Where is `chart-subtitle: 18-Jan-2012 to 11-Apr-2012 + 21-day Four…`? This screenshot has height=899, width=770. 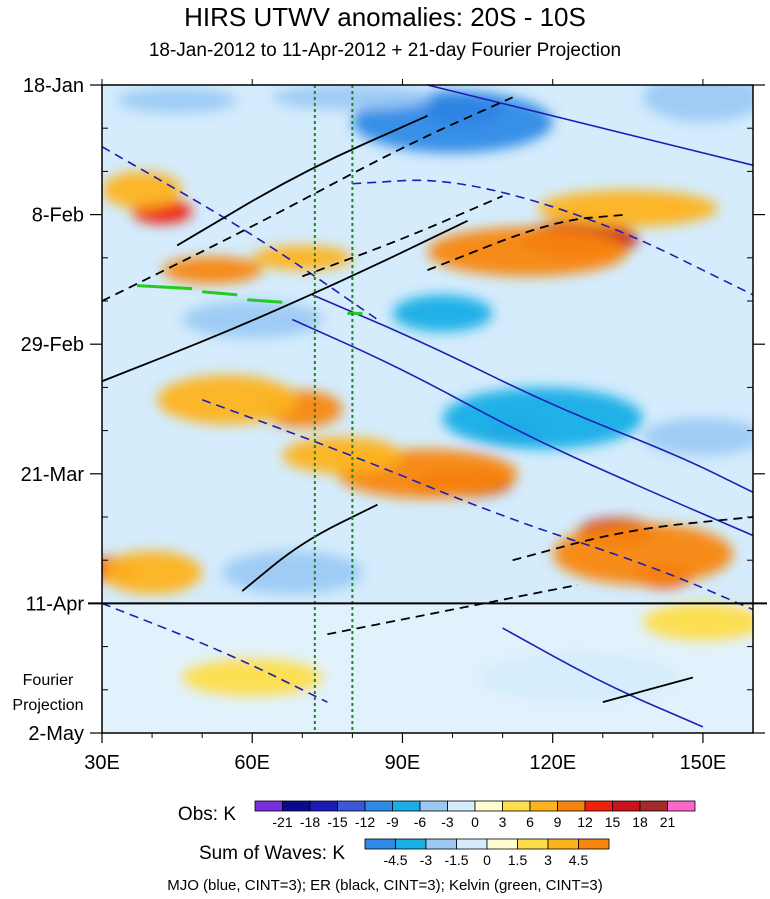
chart-subtitle: 18-Jan-2012 to 11-Apr-2012 + 21-day Four… is located at coordinates (385, 50).